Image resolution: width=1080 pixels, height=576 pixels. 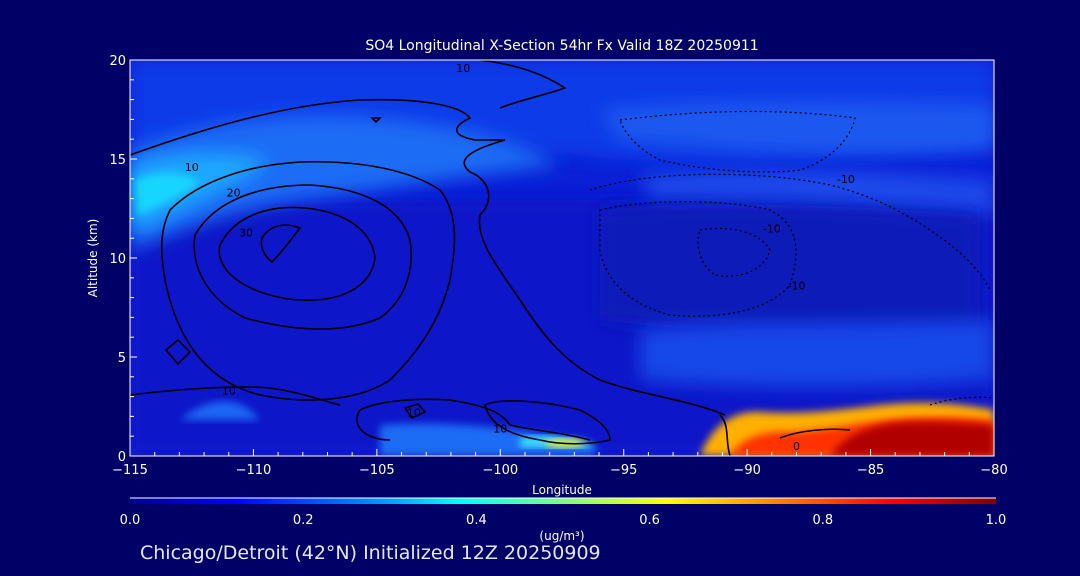 I want to click on colorbar-ticks: 0.0 0.2 0.4 0.6 0.8 1.0, so click(x=563, y=520).